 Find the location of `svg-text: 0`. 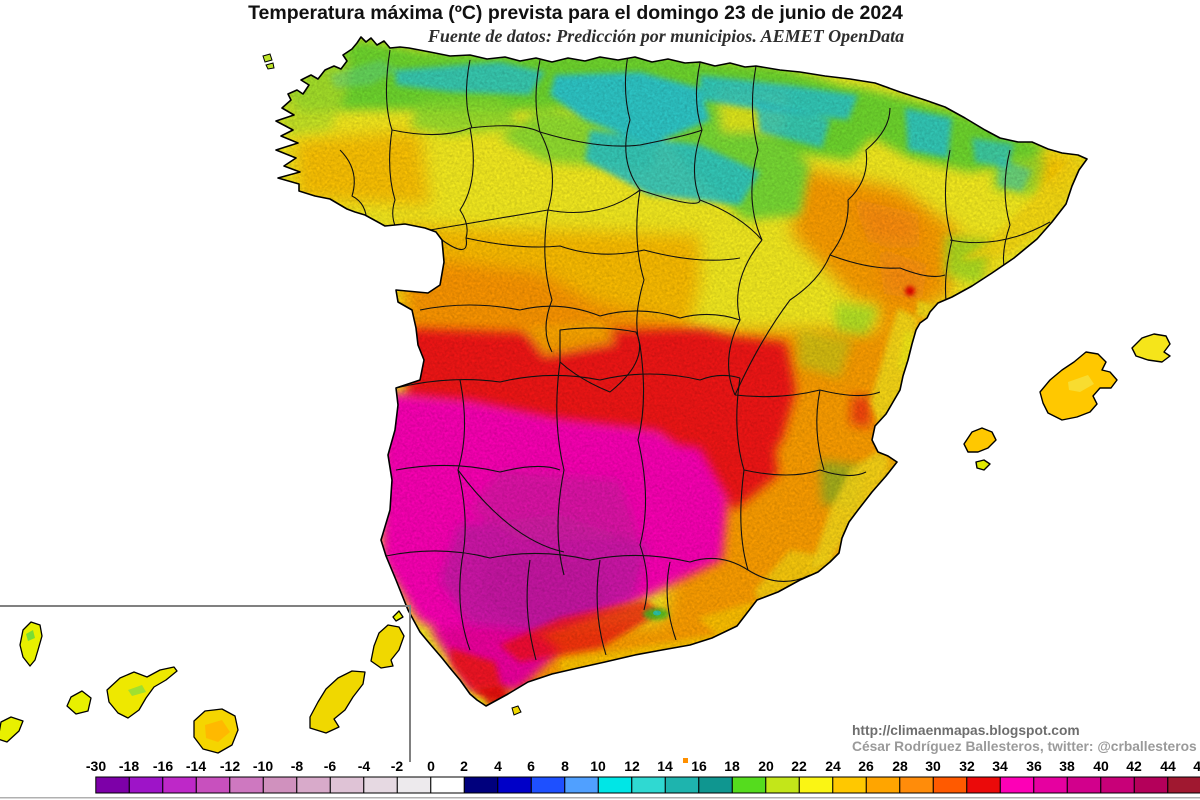

svg-text: 0 is located at coordinates (431, 766).